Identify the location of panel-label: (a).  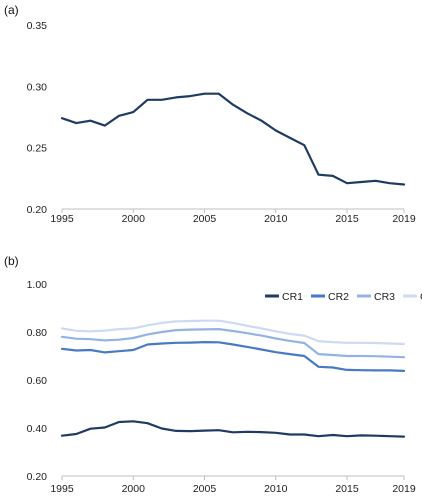
(11, 10).